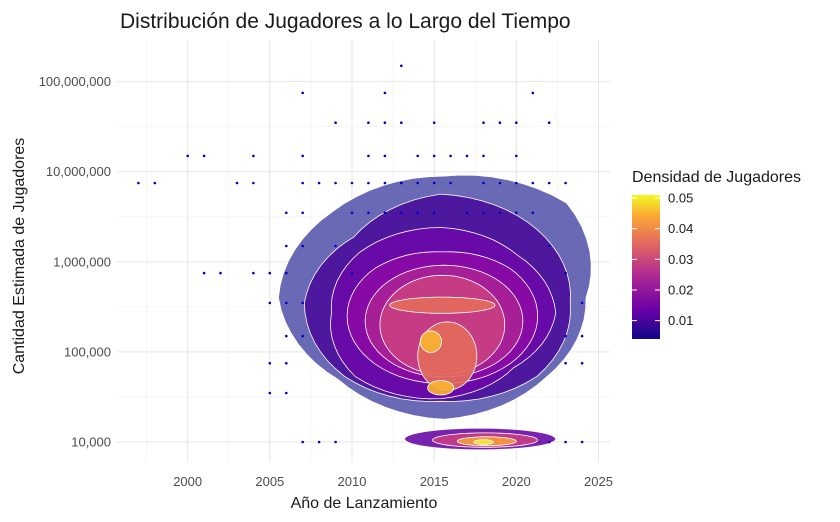 The height and width of the screenshot is (522, 840). What do you see at coordinates (352, 481) in the screenshot?
I see `x-tick-label: 2010` at bounding box center [352, 481].